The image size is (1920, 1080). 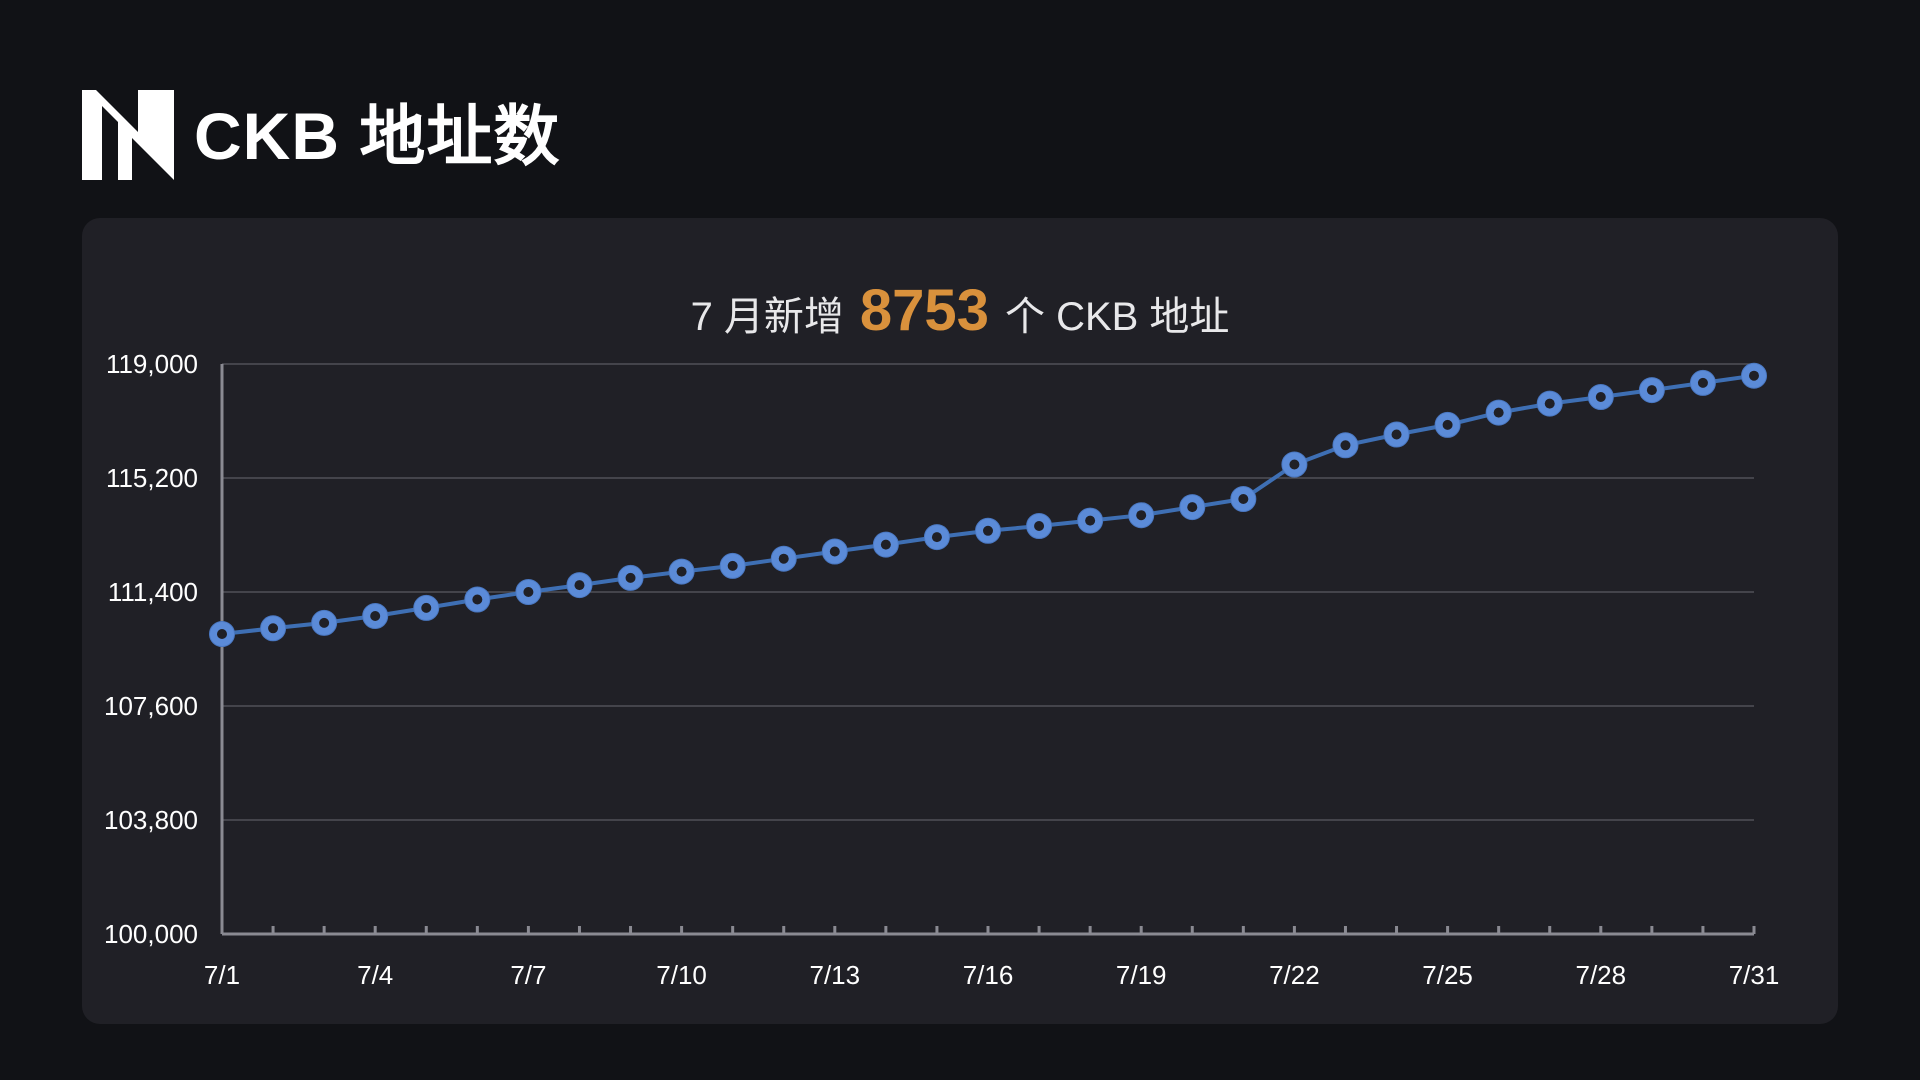 What do you see at coordinates (1294, 975) in the screenshot?
I see `x-tick-label: 7/22` at bounding box center [1294, 975].